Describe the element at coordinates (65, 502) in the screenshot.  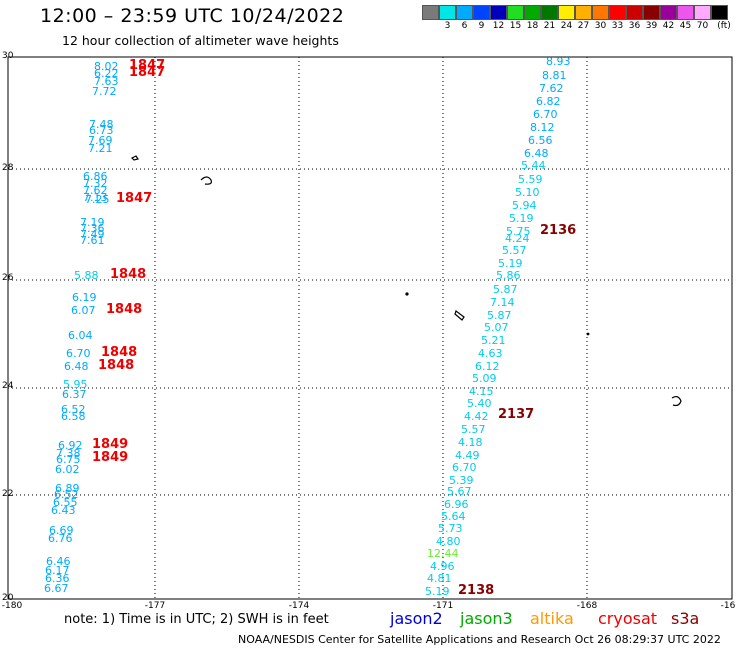
I see `wave-height-label: 6.55` at that location.